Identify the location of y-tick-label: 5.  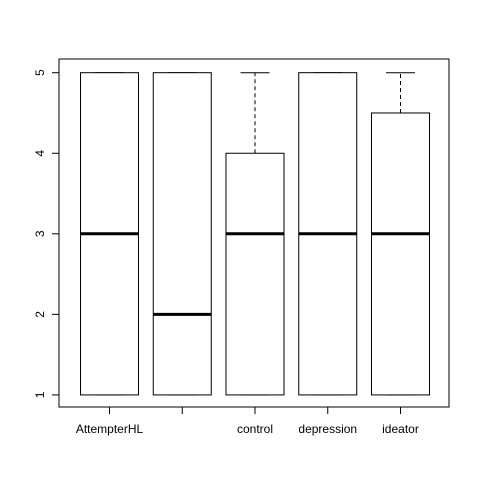
(40, 72).